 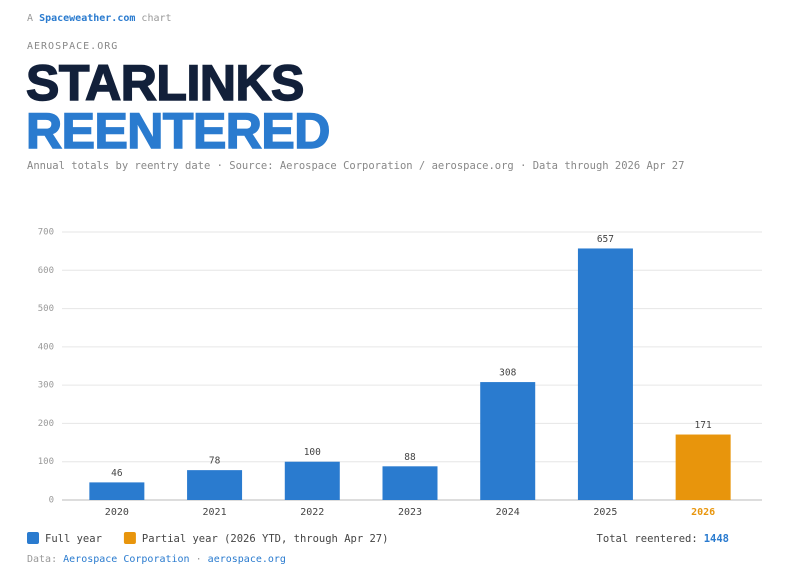 What do you see at coordinates (507, 373) in the screenshot?
I see `value-label: 308` at bounding box center [507, 373].